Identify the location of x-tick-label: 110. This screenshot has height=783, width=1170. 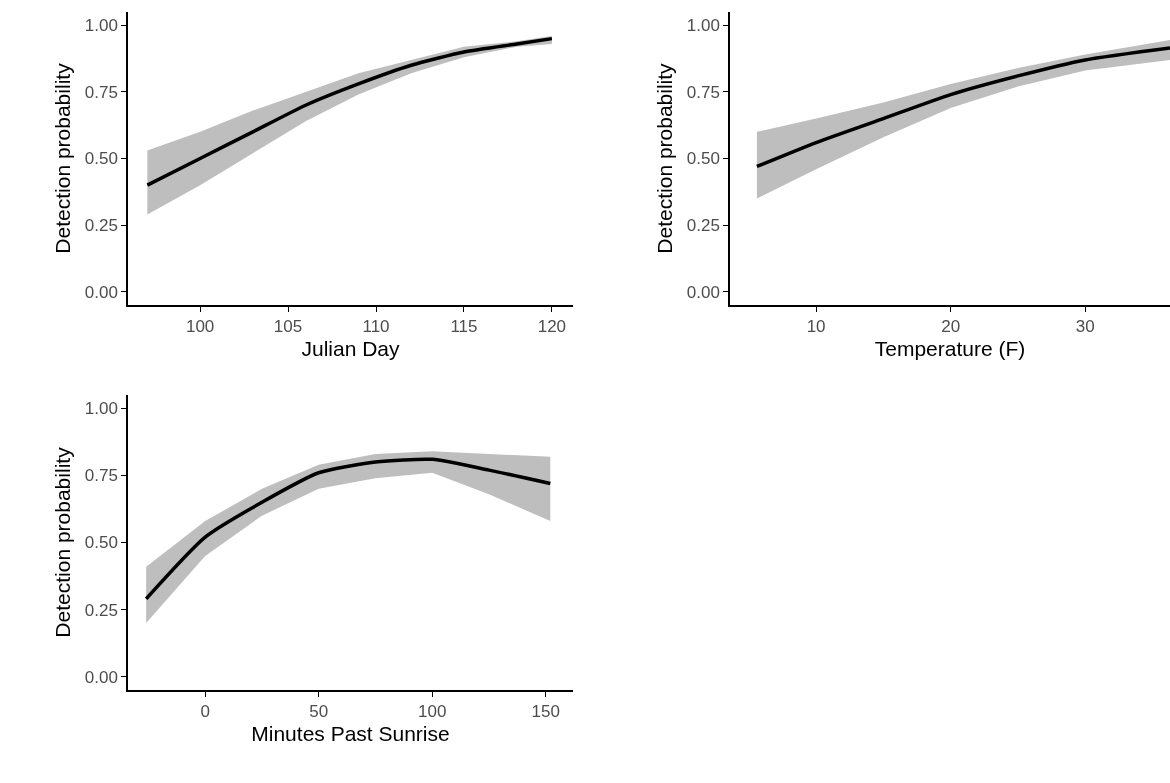
(376, 327).